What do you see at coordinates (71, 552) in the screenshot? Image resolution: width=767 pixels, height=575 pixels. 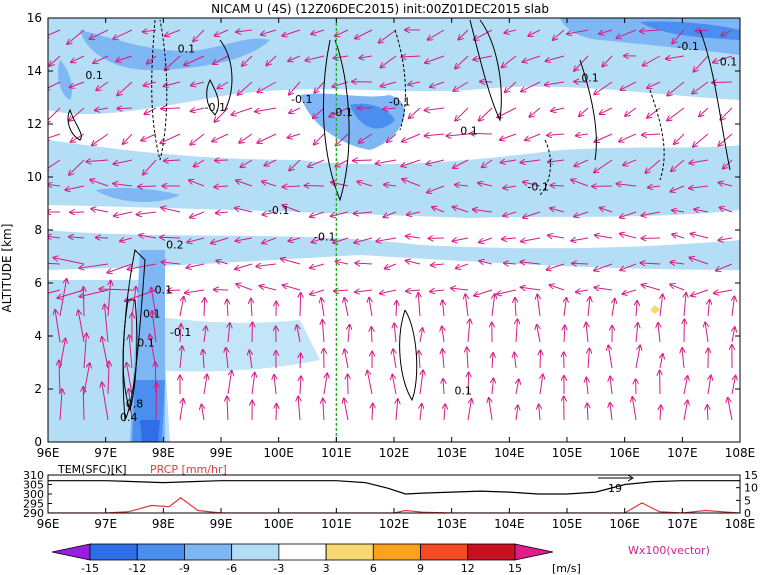 I see `colorbar-min-triangle` at bounding box center [71, 552].